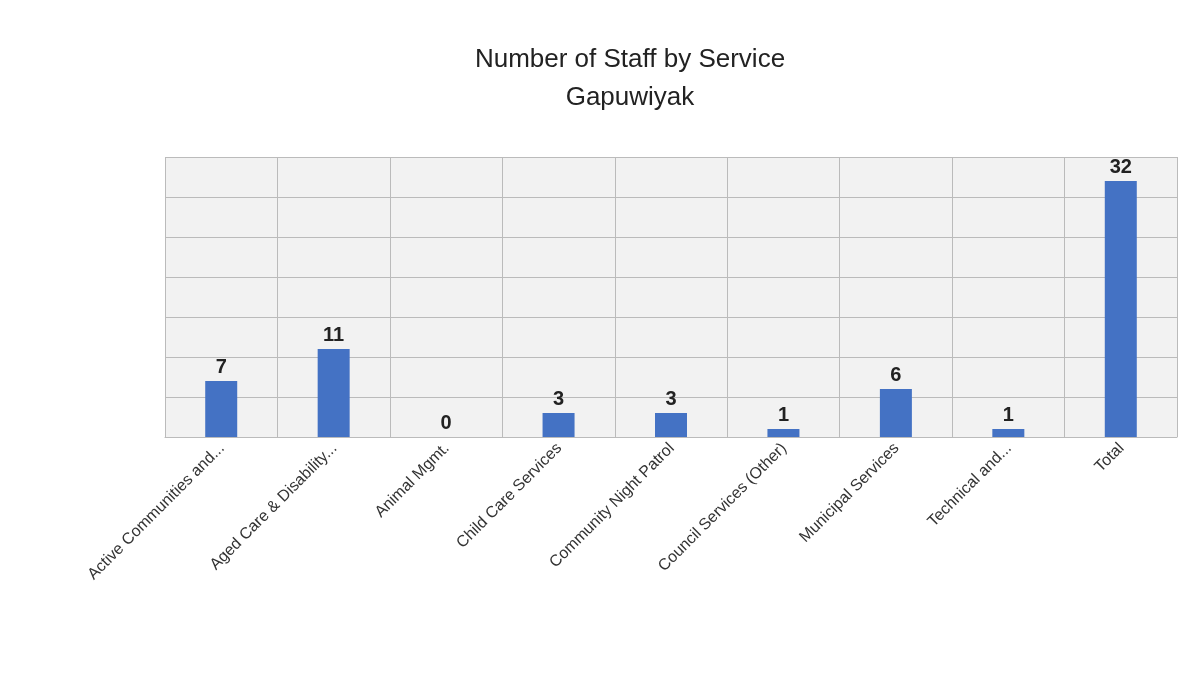 This screenshot has height=677, width=1192. What do you see at coordinates (630, 96) in the screenshot?
I see `chart-subtitle: Gapuwiyak` at bounding box center [630, 96].